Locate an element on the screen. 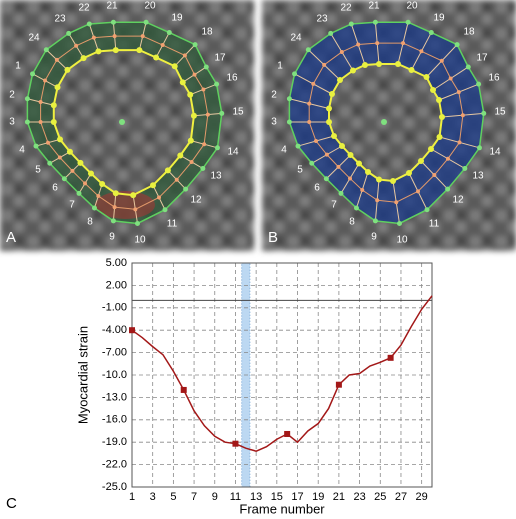 Image resolution: width=516 pixels, height=519 pixels. x-tick-label: 25 is located at coordinates (380, 497).